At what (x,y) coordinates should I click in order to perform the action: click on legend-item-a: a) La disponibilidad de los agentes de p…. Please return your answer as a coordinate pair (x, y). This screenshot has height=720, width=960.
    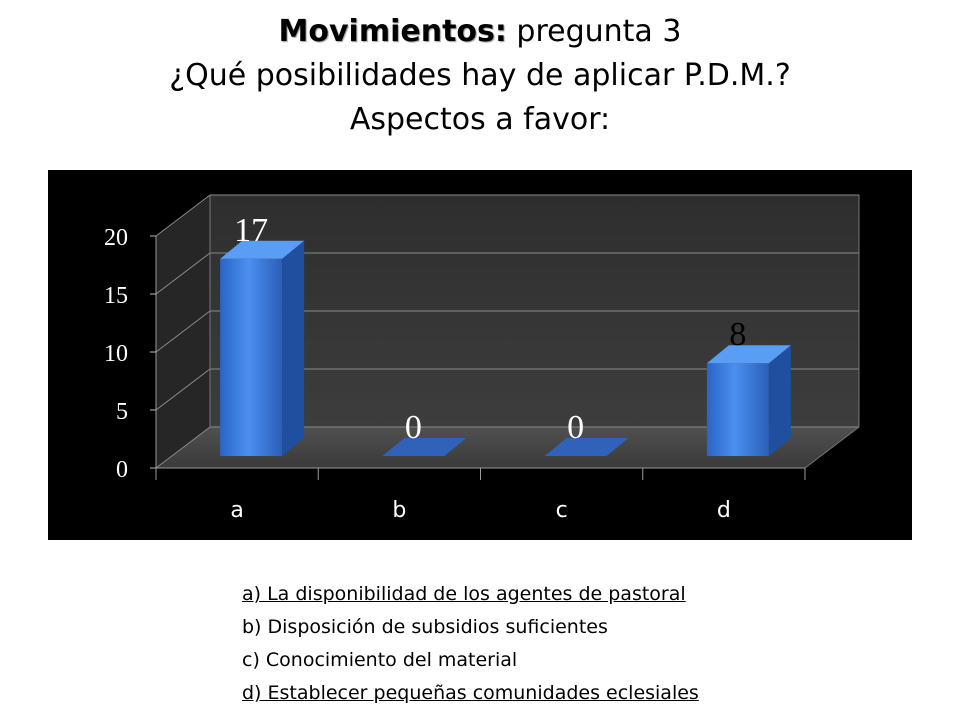
    Looking at the image, I should click on (464, 594).